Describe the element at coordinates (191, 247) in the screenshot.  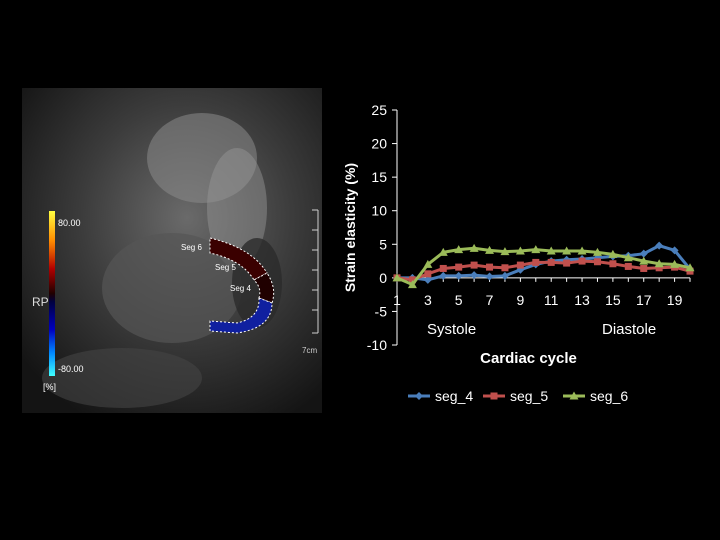
I see `seg-6-label: Seg 6` at that location.